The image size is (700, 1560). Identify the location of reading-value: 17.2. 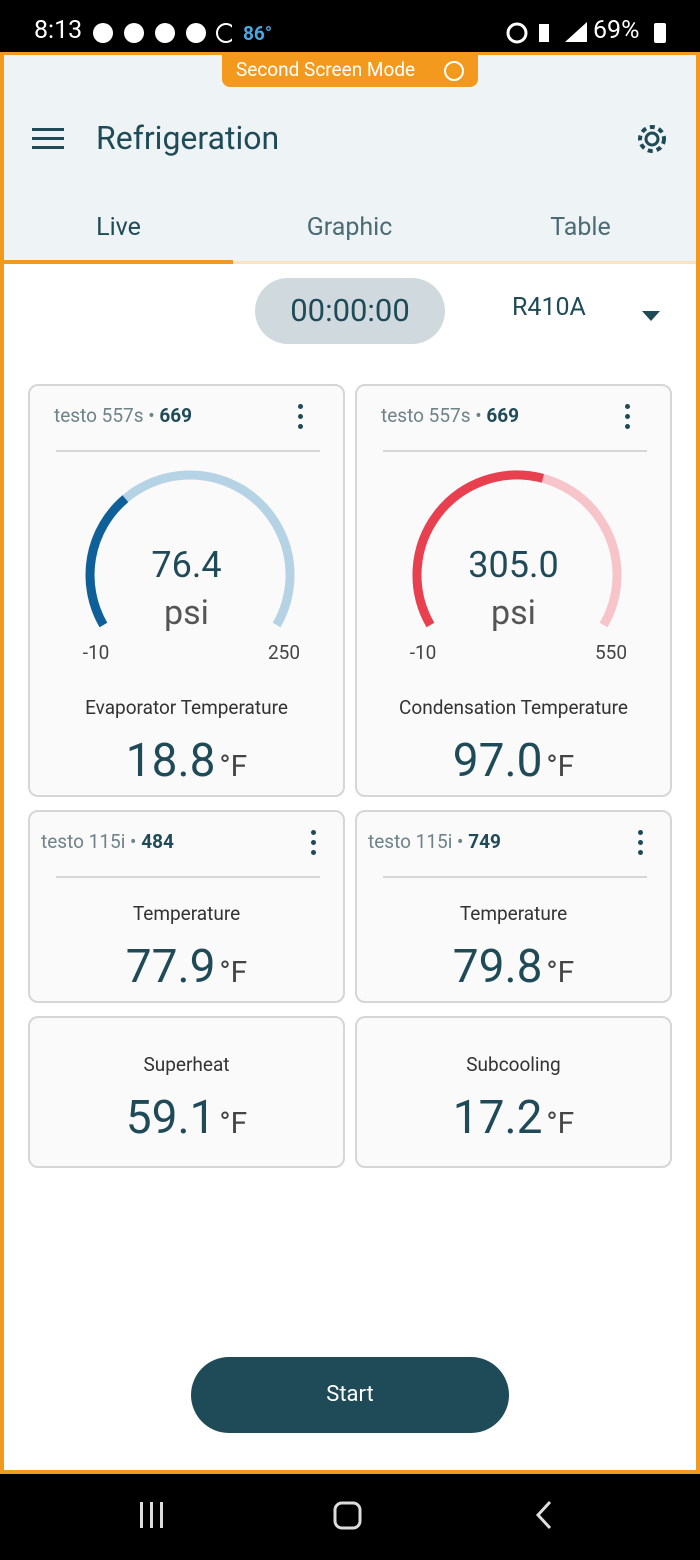
(497, 1118).